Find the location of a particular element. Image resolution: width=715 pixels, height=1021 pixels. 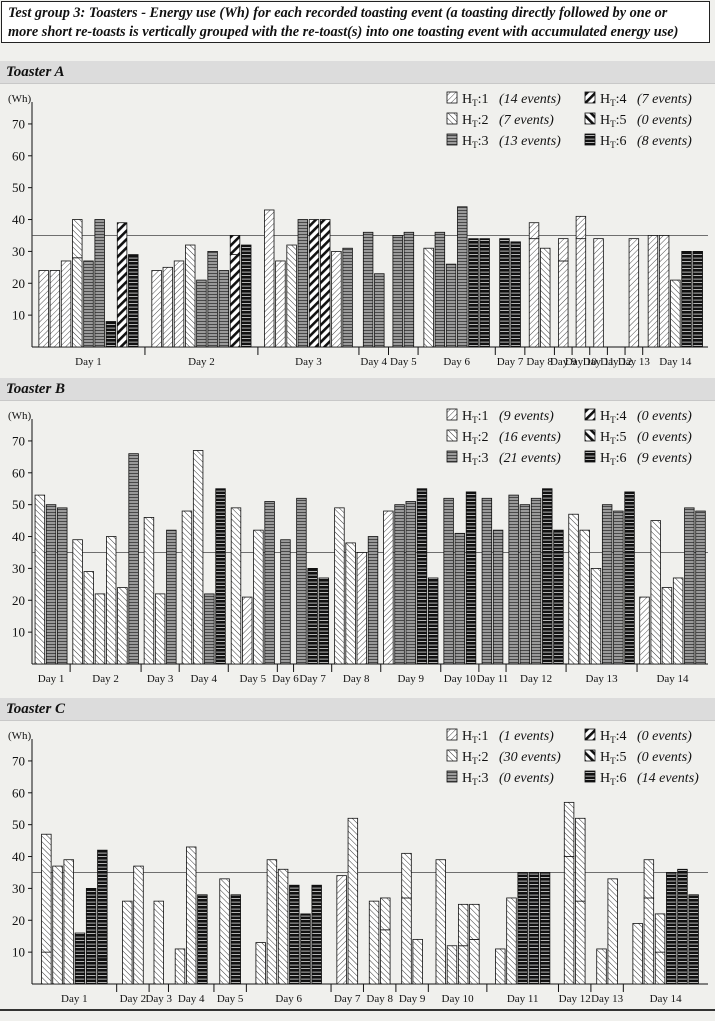

legend-label: HT:6 is located at coordinates (613, 142).